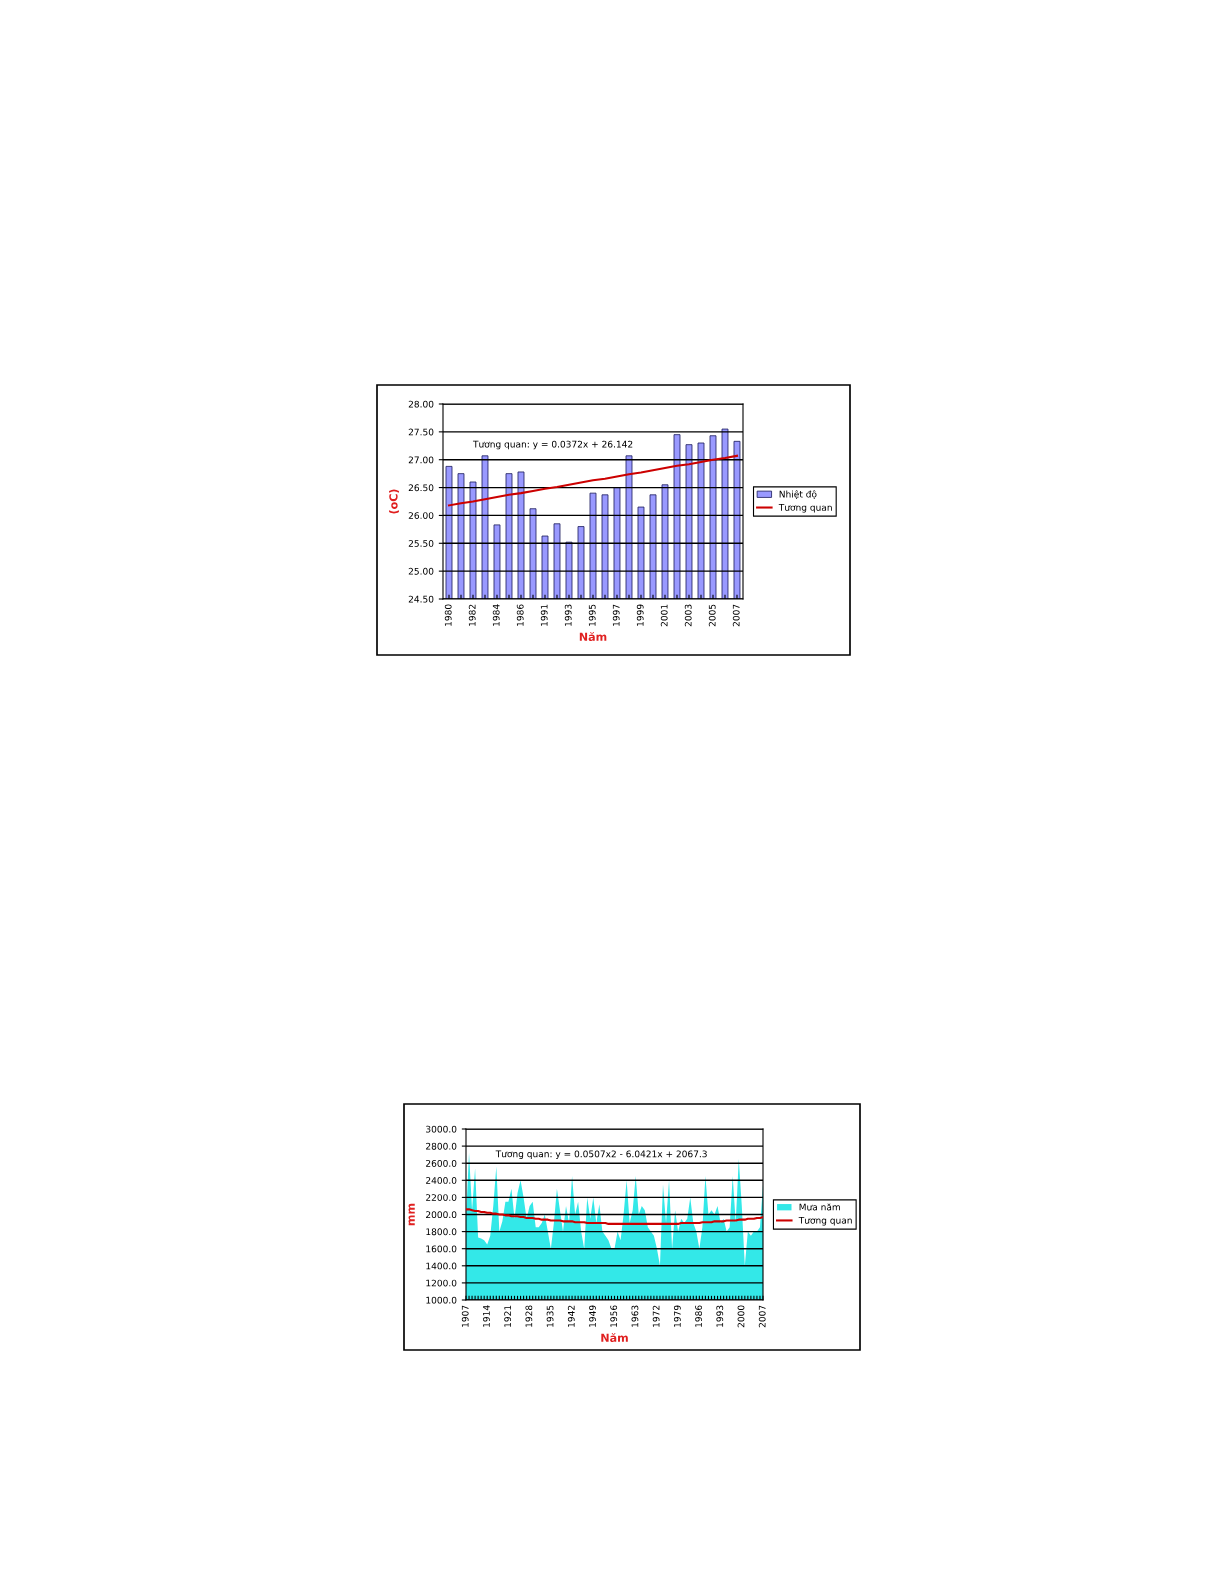  Describe the element at coordinates (441, 1300) in the screenshot. I see `y-tick-label: 1000.0` at that location.